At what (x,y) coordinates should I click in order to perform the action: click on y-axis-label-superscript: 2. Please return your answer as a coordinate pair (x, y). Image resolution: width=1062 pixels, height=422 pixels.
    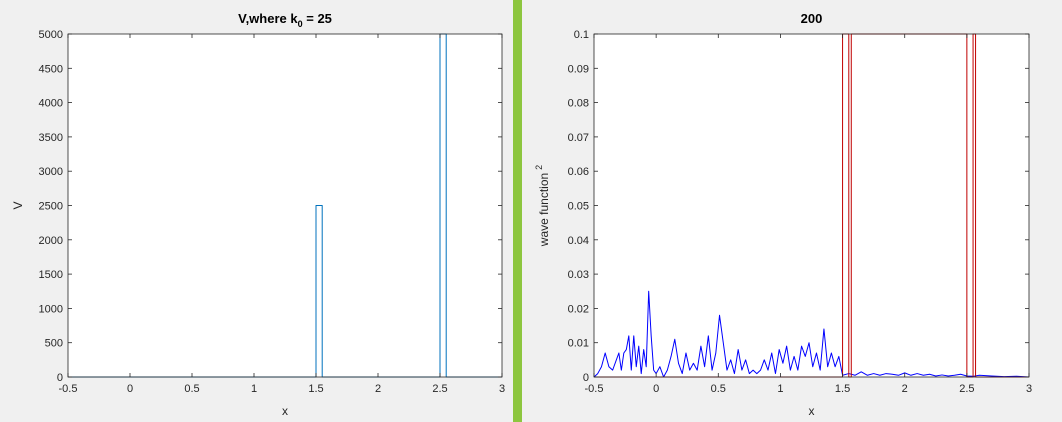
    Looking at the image, I should click on (539, 167).